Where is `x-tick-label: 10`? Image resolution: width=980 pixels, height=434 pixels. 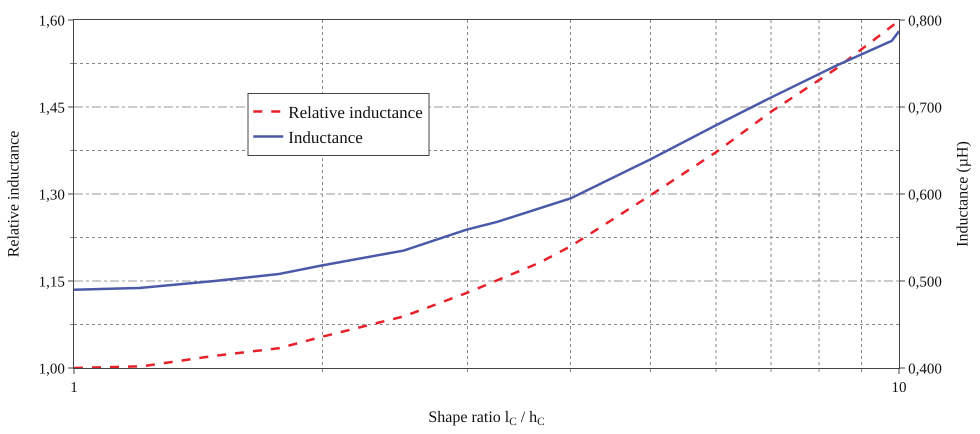
x-tick-label: 10 is located at coordinates (899, 388).